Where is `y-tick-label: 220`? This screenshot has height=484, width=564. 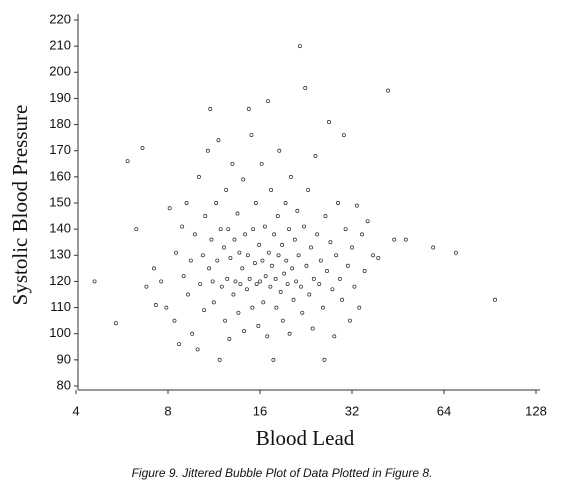
y-tick-label: 220 is located at coordinates (60, 18).